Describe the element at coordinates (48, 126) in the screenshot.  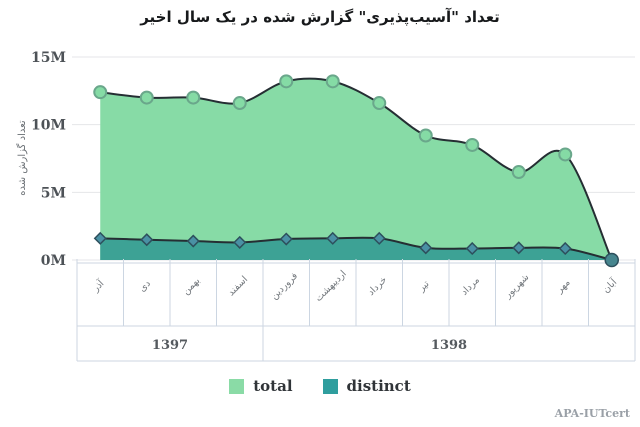
I see `y-axis-tick-label: 10M` at that location.